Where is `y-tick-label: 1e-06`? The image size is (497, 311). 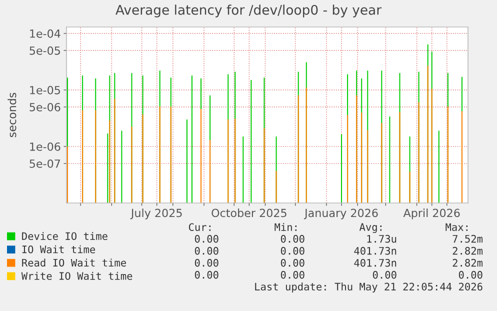
y-tick-label: 1e-06 is located at coordinates (45, 146).